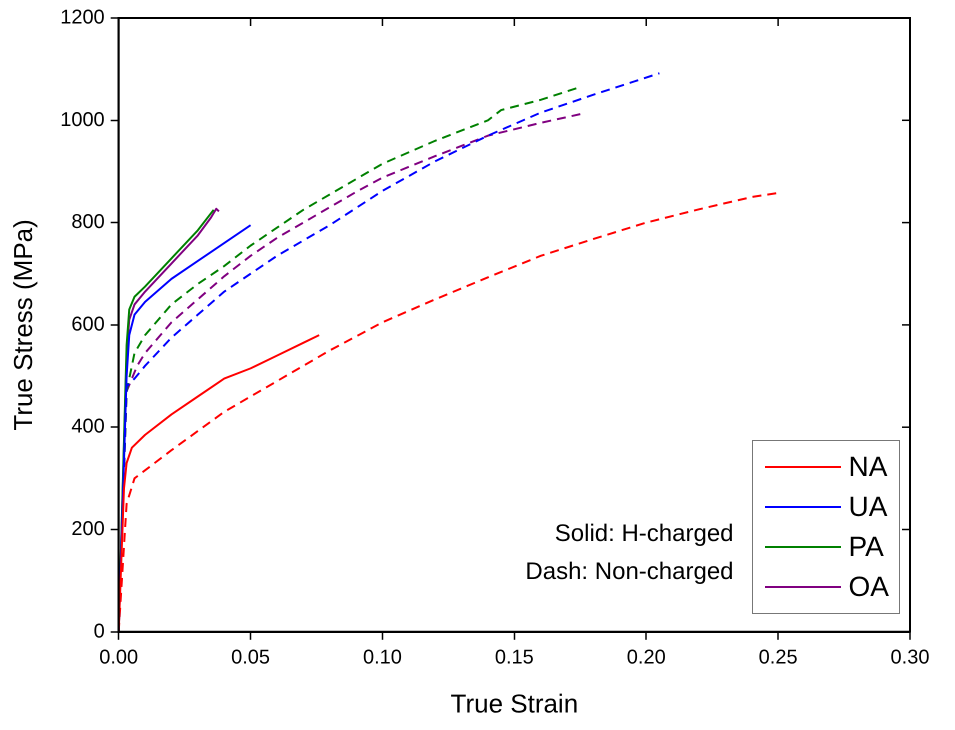 The height and width of the screenshot is (730, 955). Describe the element at coordinates (644, 534) in the screenshot. I see `annotation: Solid: H-charged` at that location.